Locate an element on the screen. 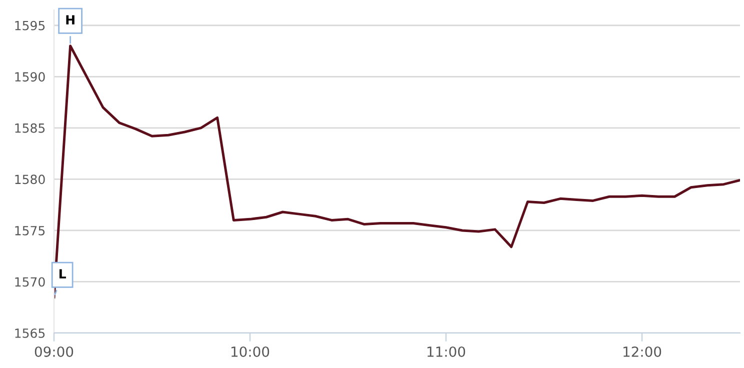  x-tick-label: 10:00 is located at coordinates (251, 351).